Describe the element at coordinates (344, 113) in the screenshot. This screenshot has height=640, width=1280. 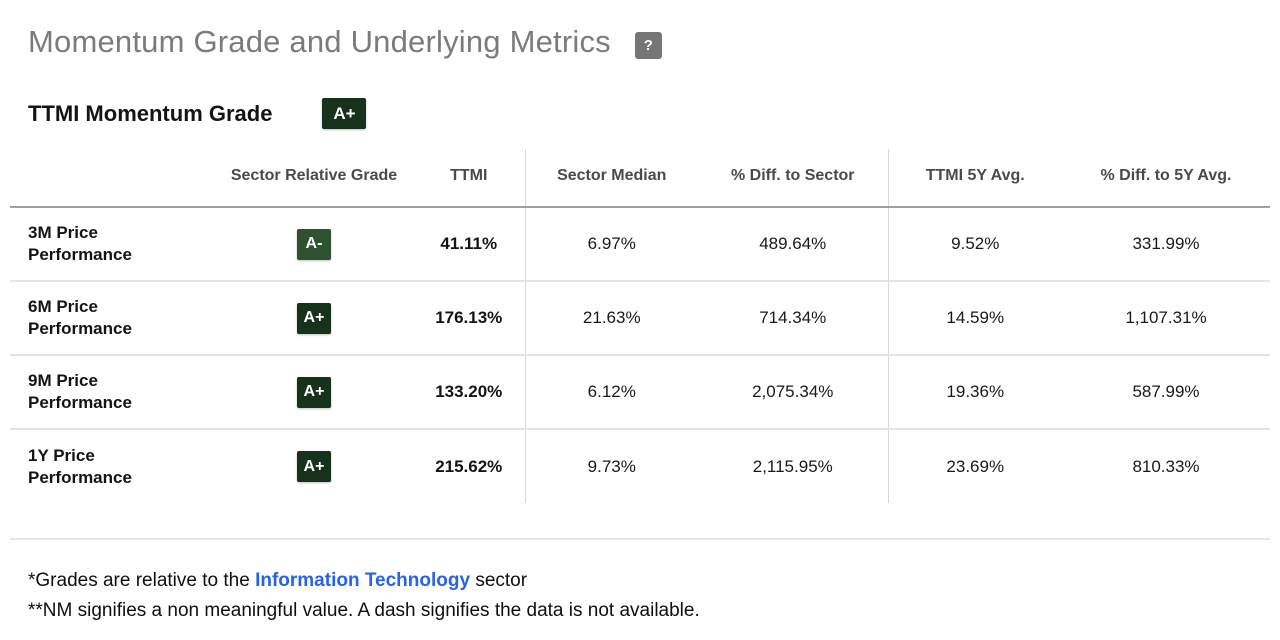
I see `overall-grade-badge: A+` at that location.